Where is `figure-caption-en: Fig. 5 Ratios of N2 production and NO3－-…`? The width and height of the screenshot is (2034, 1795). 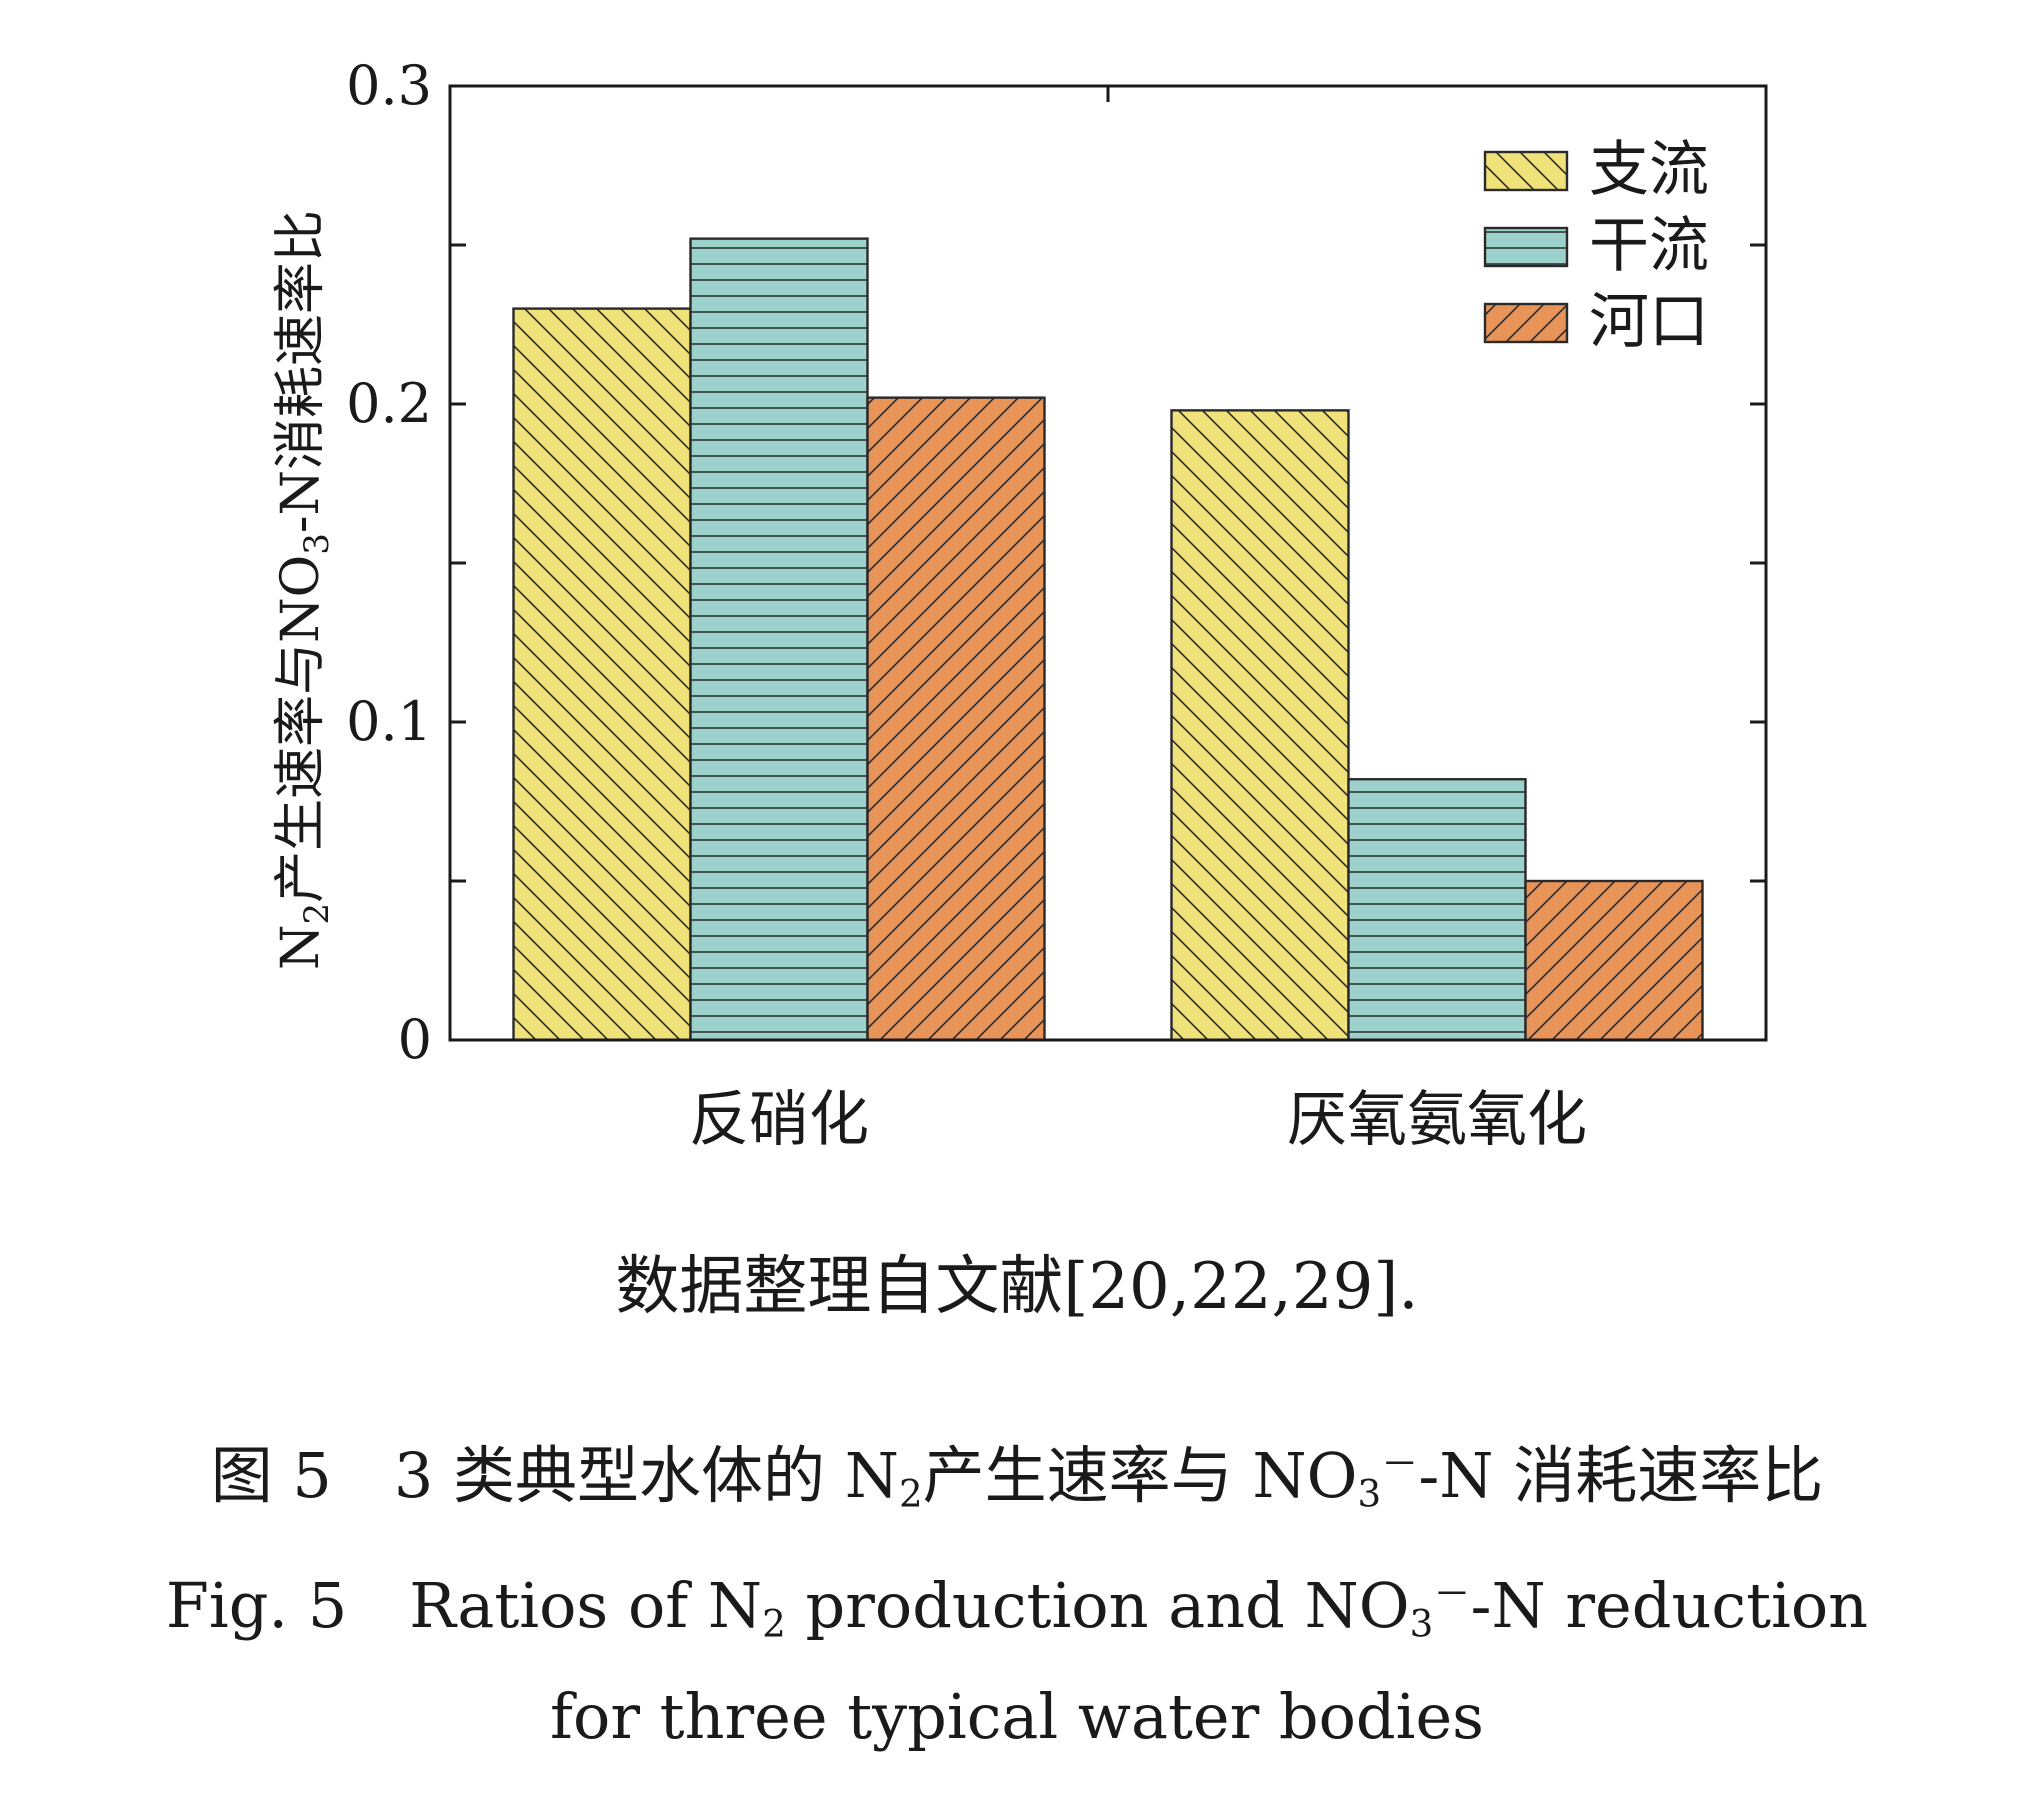
figure-caption-en: Fig. 5 Ratios of N2 production and NO3－-… is located at coordinates (1017, 1607).